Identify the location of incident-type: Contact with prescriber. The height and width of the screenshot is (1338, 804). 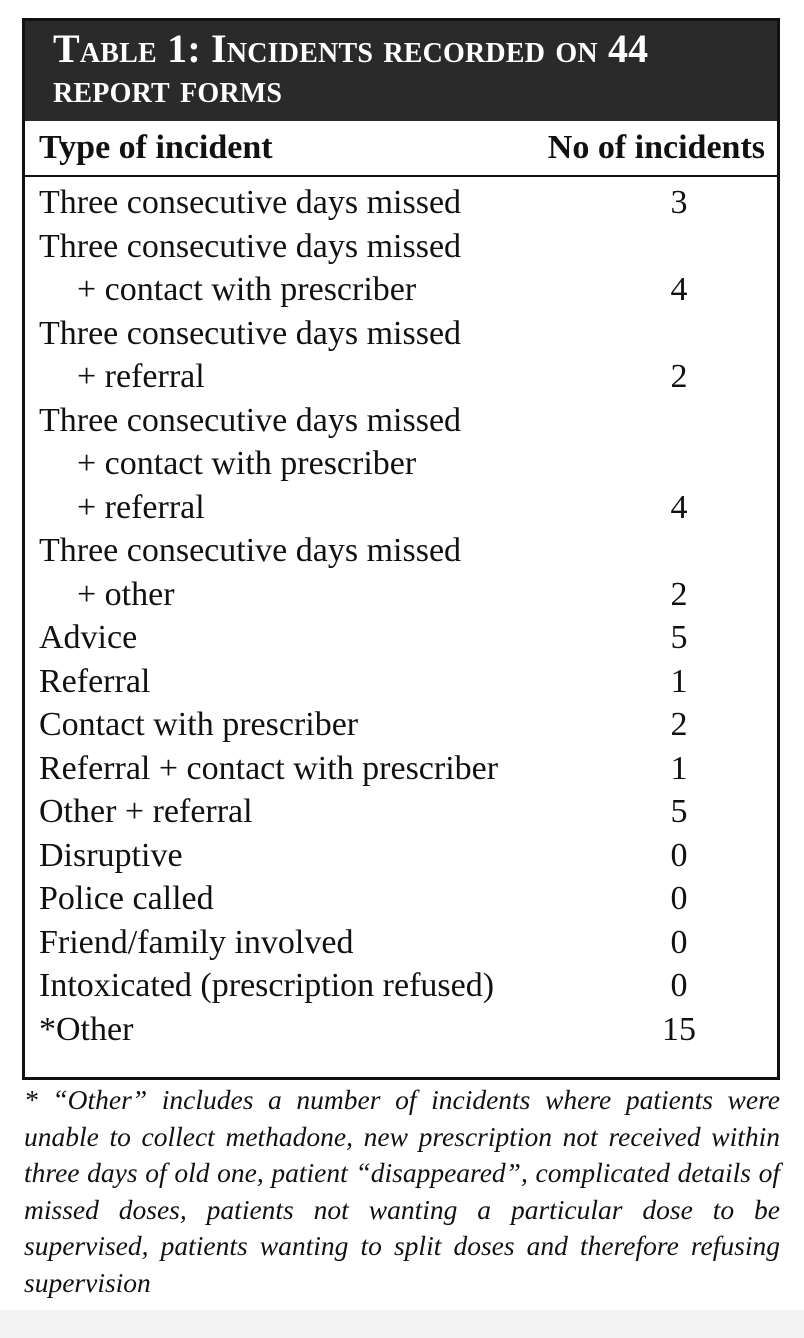
(334, 725).